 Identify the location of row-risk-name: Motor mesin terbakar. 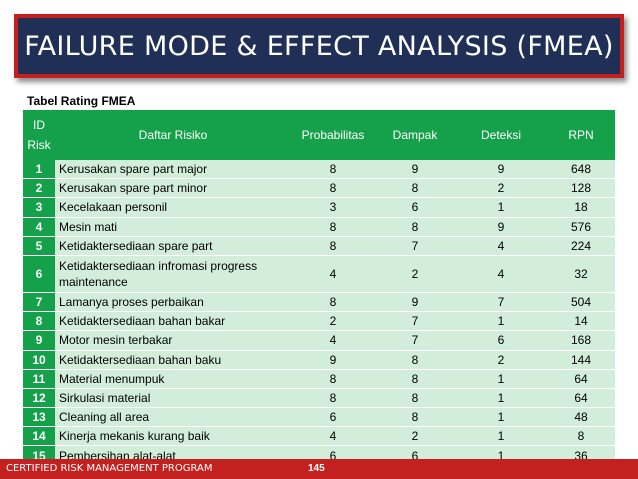
(173, 340).